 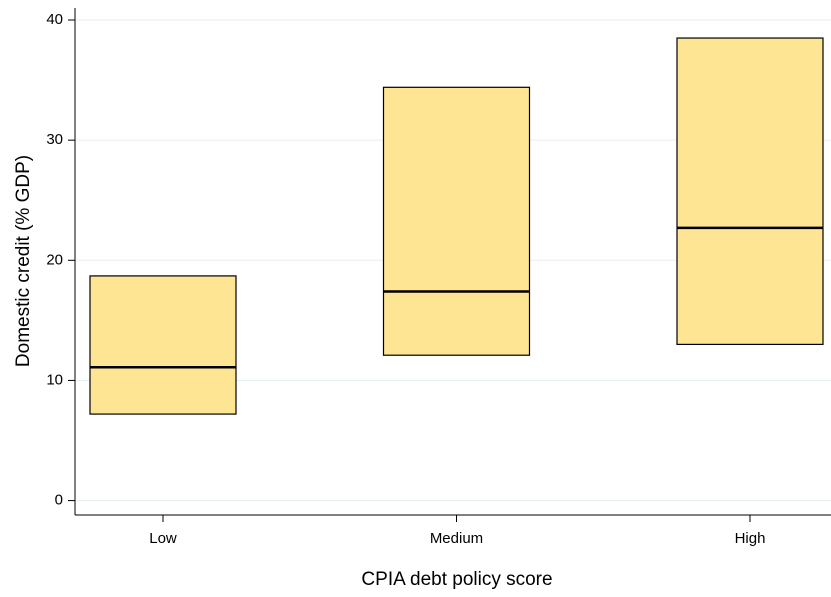 I want to click on y-tick-label: 10, so click(x=54, y=379).